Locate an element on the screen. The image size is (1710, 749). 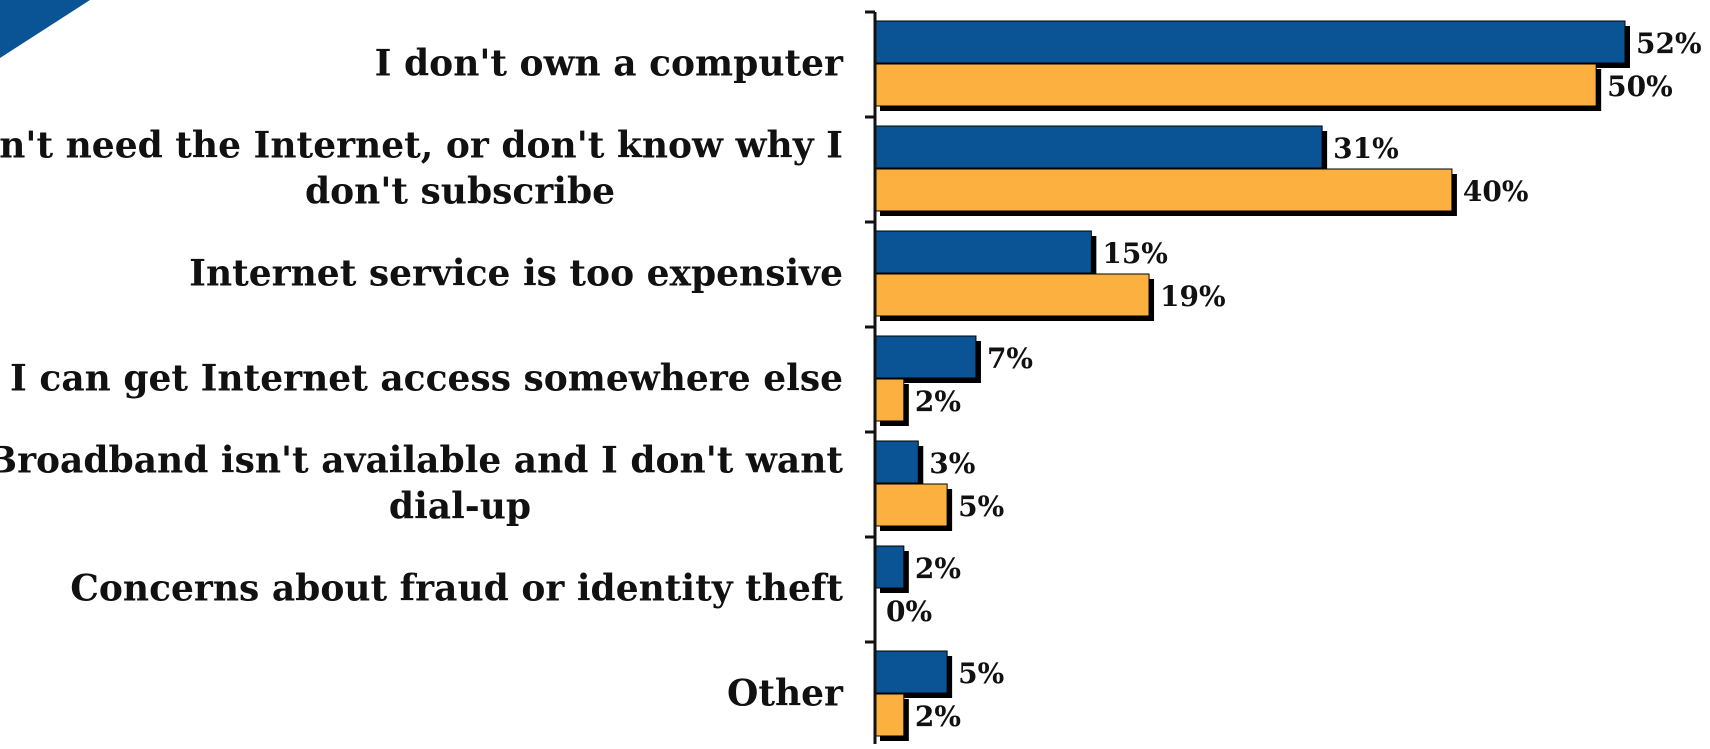
category-label: I don't own a computer is located at coordinates (609, 64).